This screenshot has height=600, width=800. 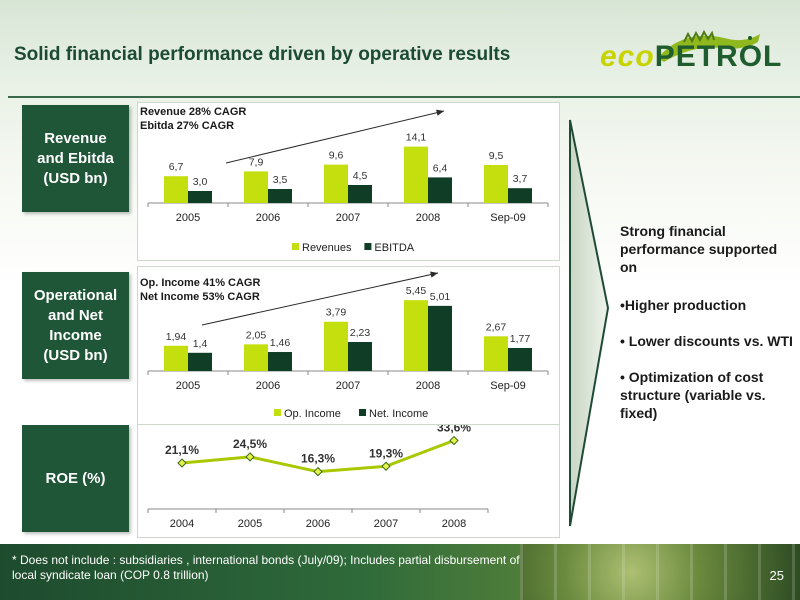 I want to click on net-income-cagr-line: Net Income 53% CAGR, so click(x=200, y=297).